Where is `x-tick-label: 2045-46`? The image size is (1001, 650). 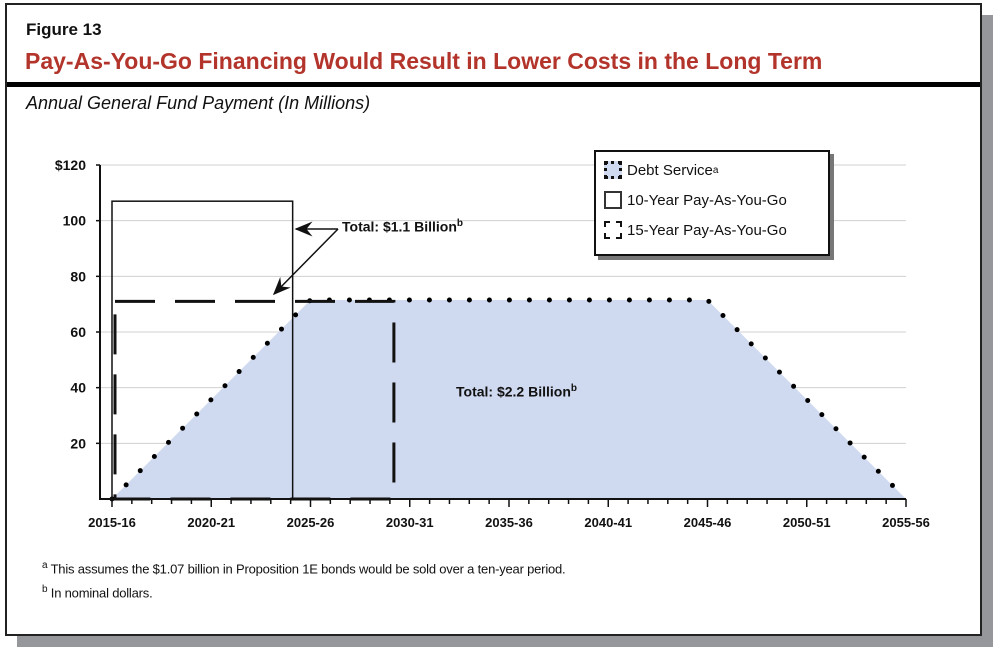
x-tick-label: 2045-46 is located at coordinates (708, 522).